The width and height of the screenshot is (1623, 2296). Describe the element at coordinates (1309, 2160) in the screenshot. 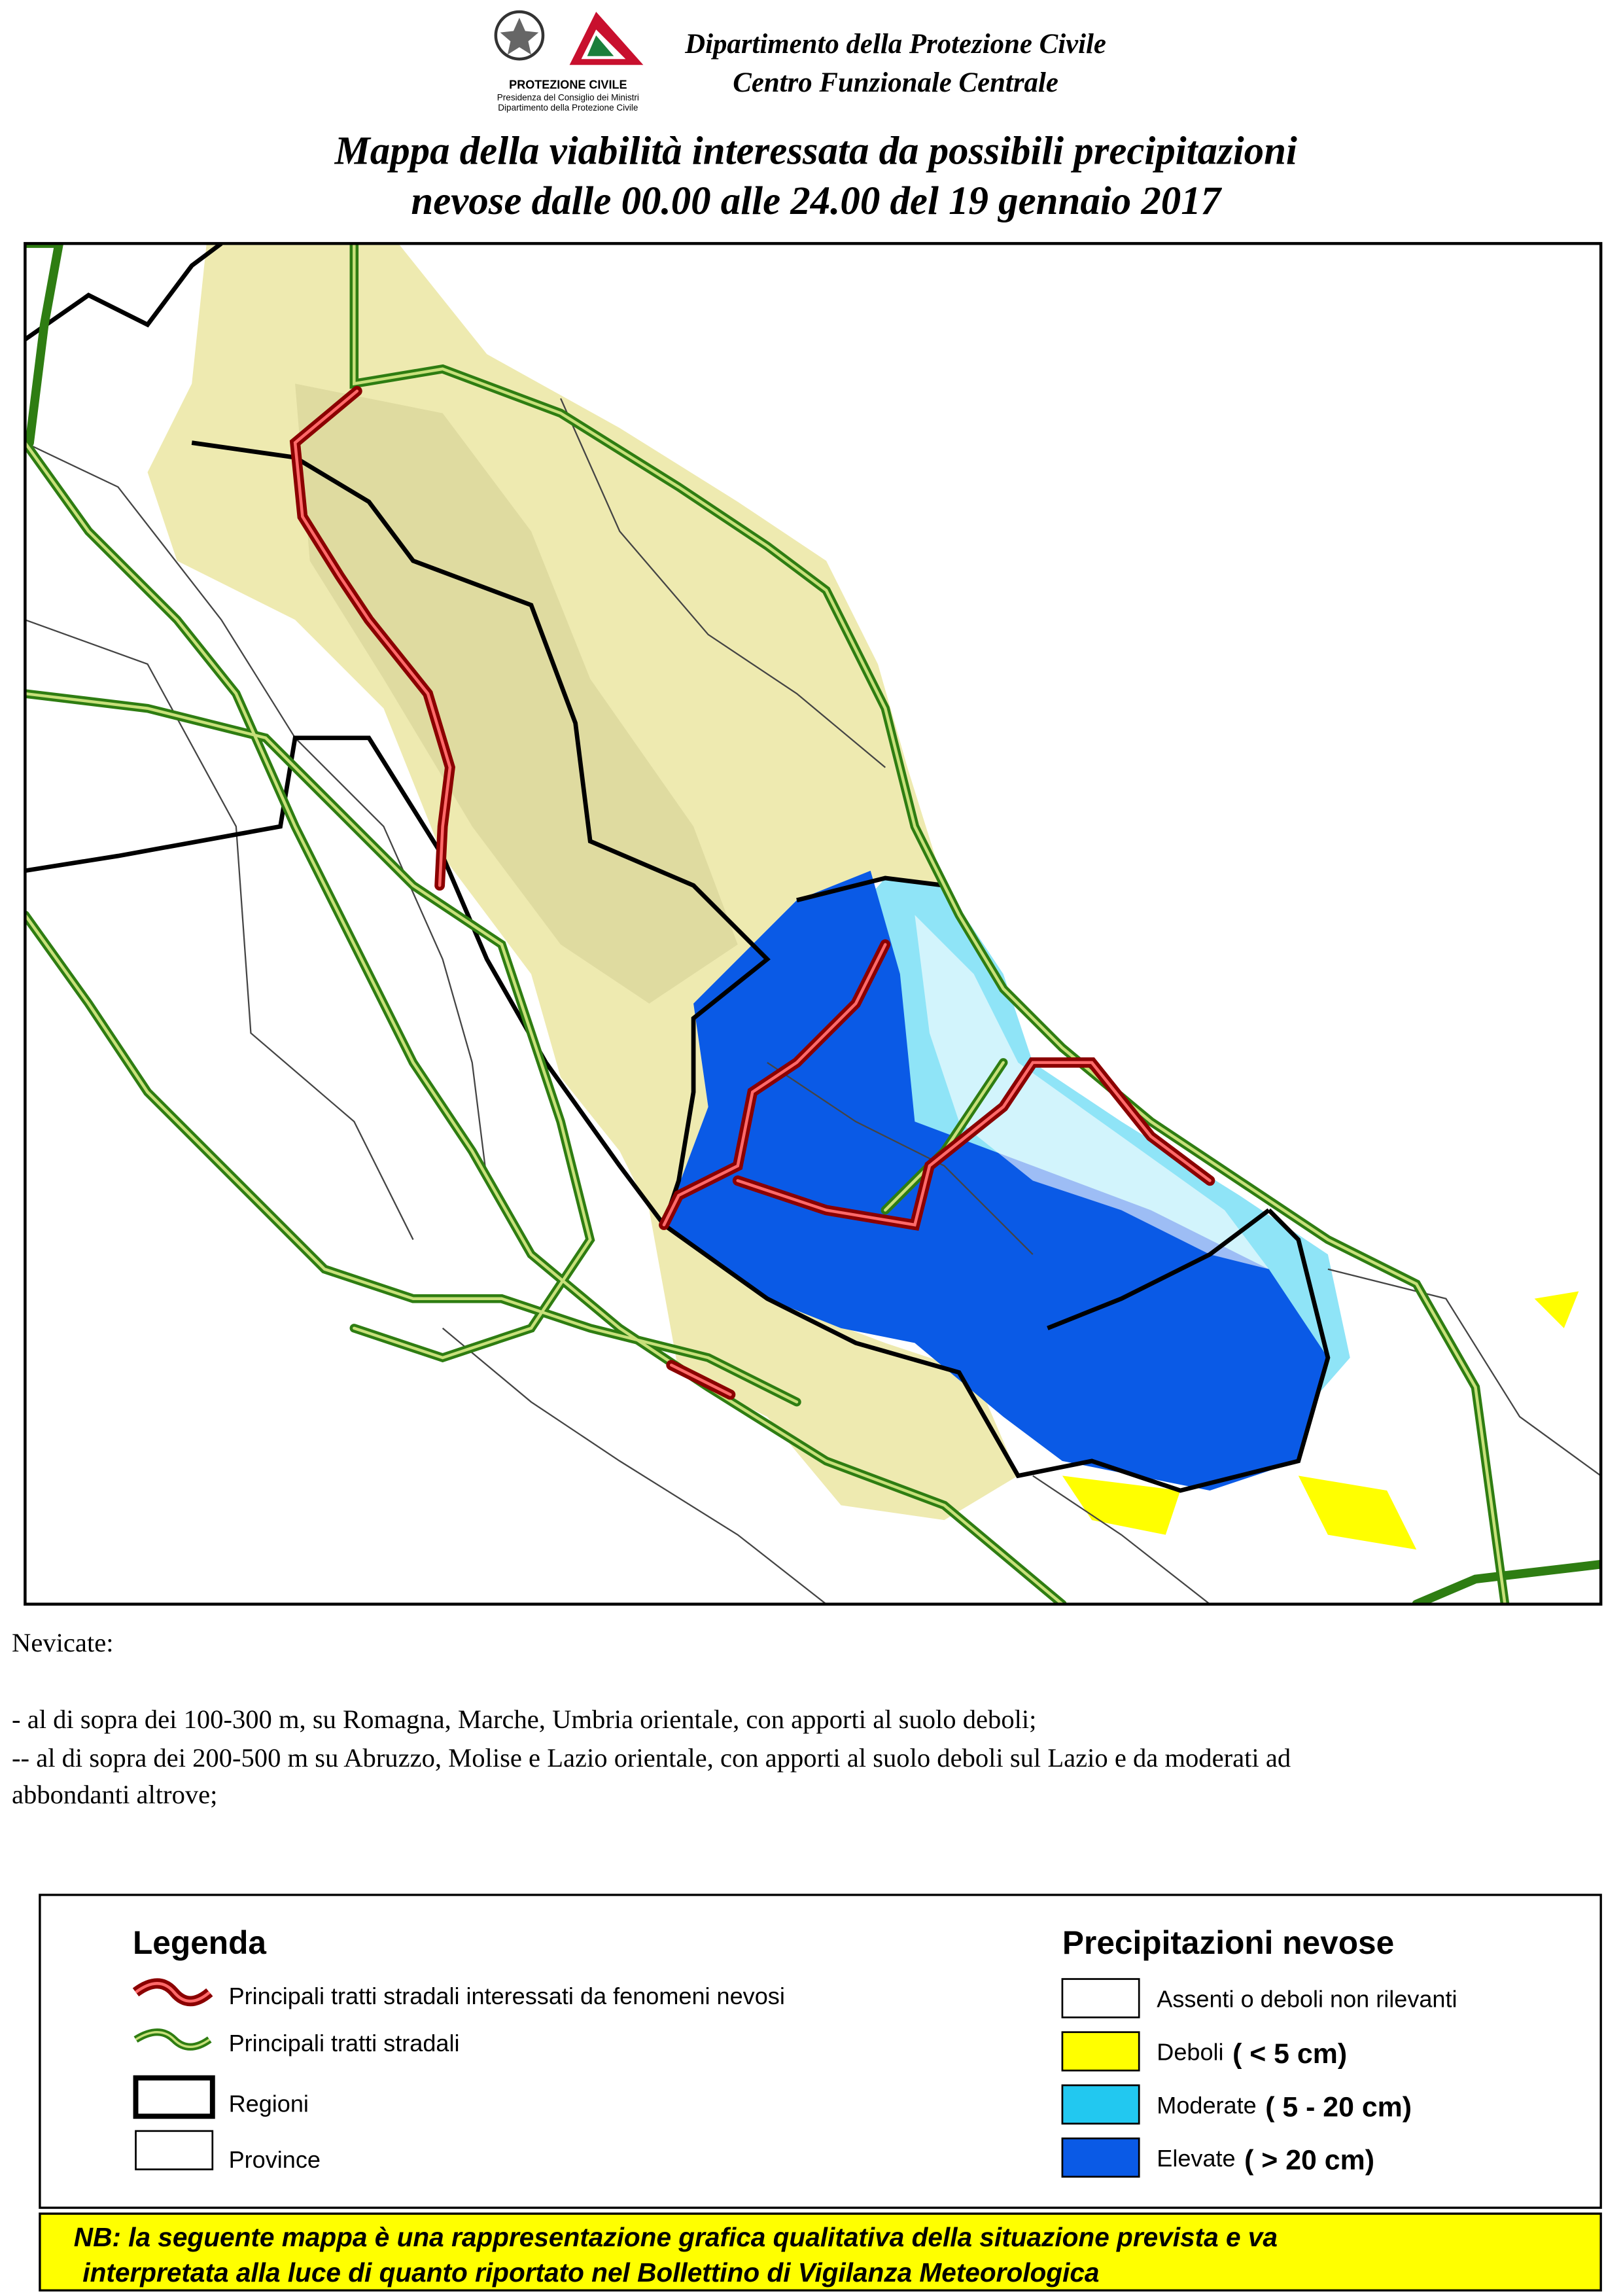

I see `snowfall-range: ( > 20 cm)` at that location.